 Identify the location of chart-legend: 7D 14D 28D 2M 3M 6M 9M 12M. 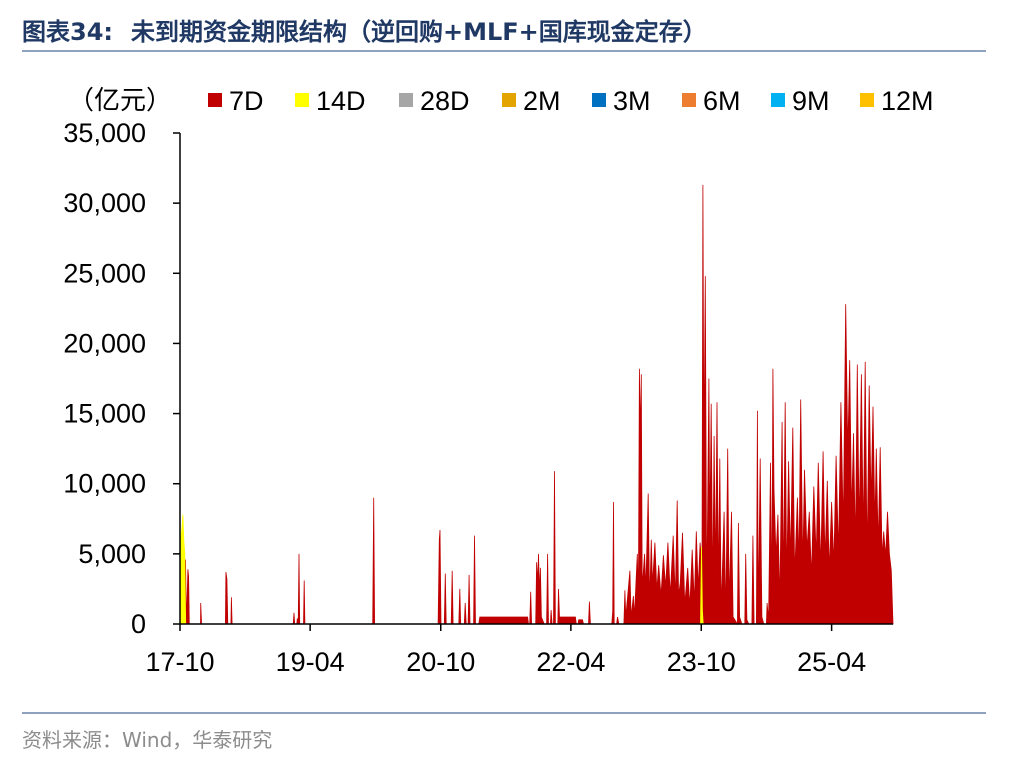
(571, 101).